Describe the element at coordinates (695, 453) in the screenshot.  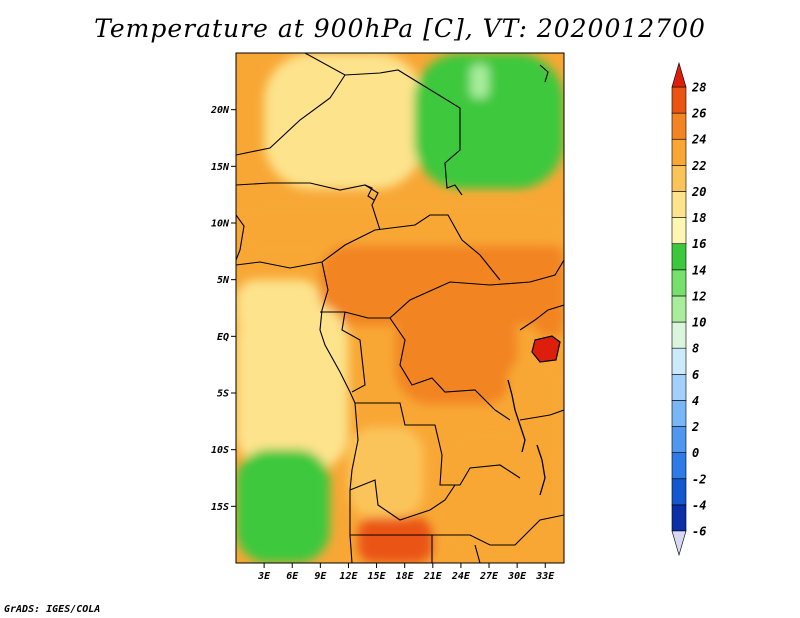
I see `colorbar-label: 0` at that location.